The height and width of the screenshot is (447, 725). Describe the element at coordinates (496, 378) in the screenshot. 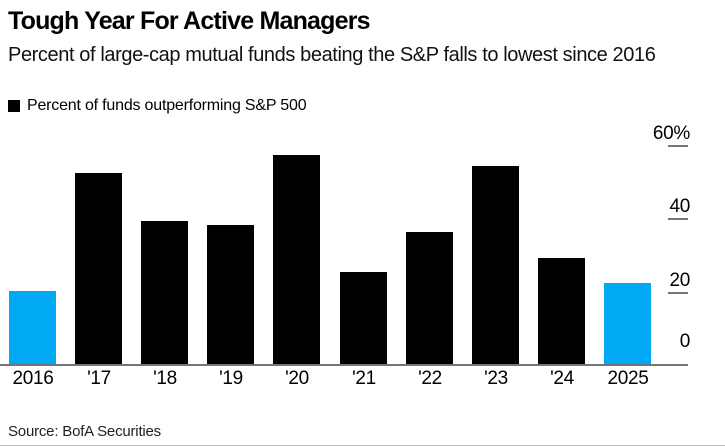

I see `x-tick-label-23: '23` at that location.